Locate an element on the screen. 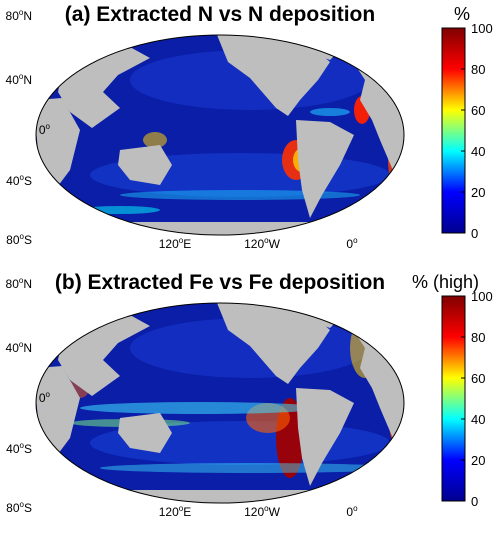 This screenshot has width=500, height=537. panel-title: (b) Extracted Fe vs Fe deposition is located at coordinates (220, 282).